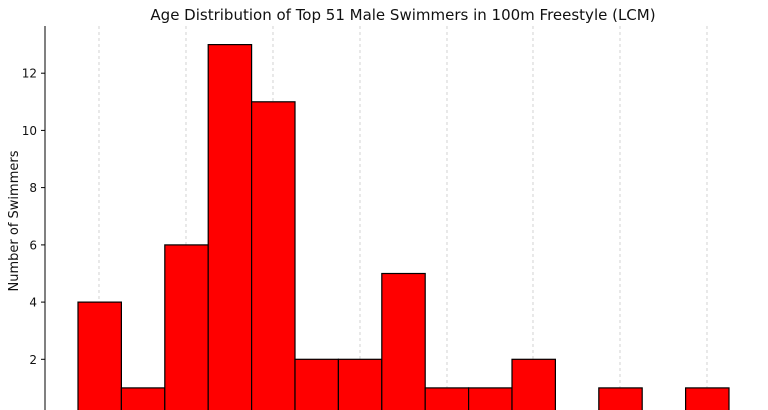  Describe the element at coordinates (33, 217) in the screenshot. I see `y-ticks: 2 4 6 8 10 12` at that location.